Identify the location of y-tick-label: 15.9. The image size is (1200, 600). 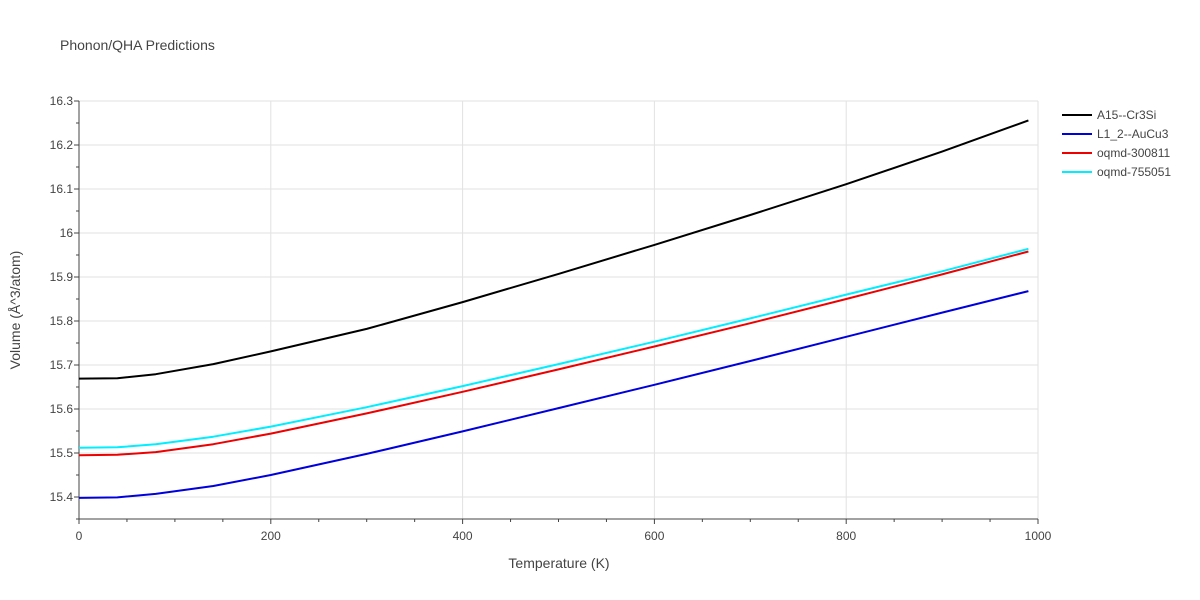
(62, 277).